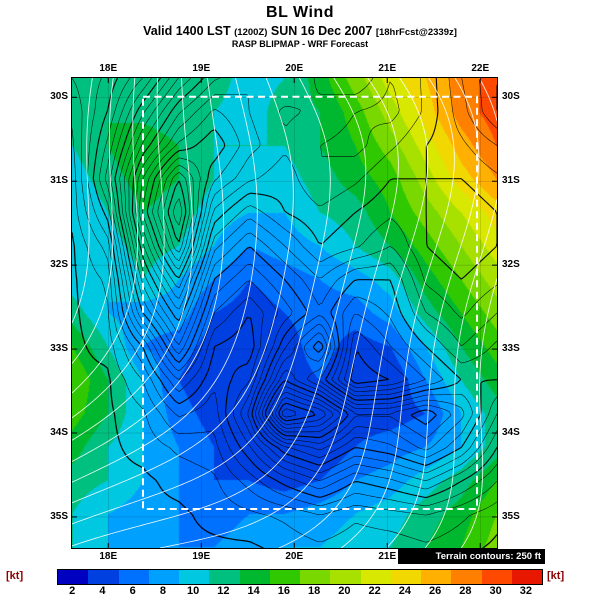 The width and height of the screenshot is (600, 600). Describe the element at coordinates (59, 265) in the screenshot. I see `lat-label-left: 32S` at that location.